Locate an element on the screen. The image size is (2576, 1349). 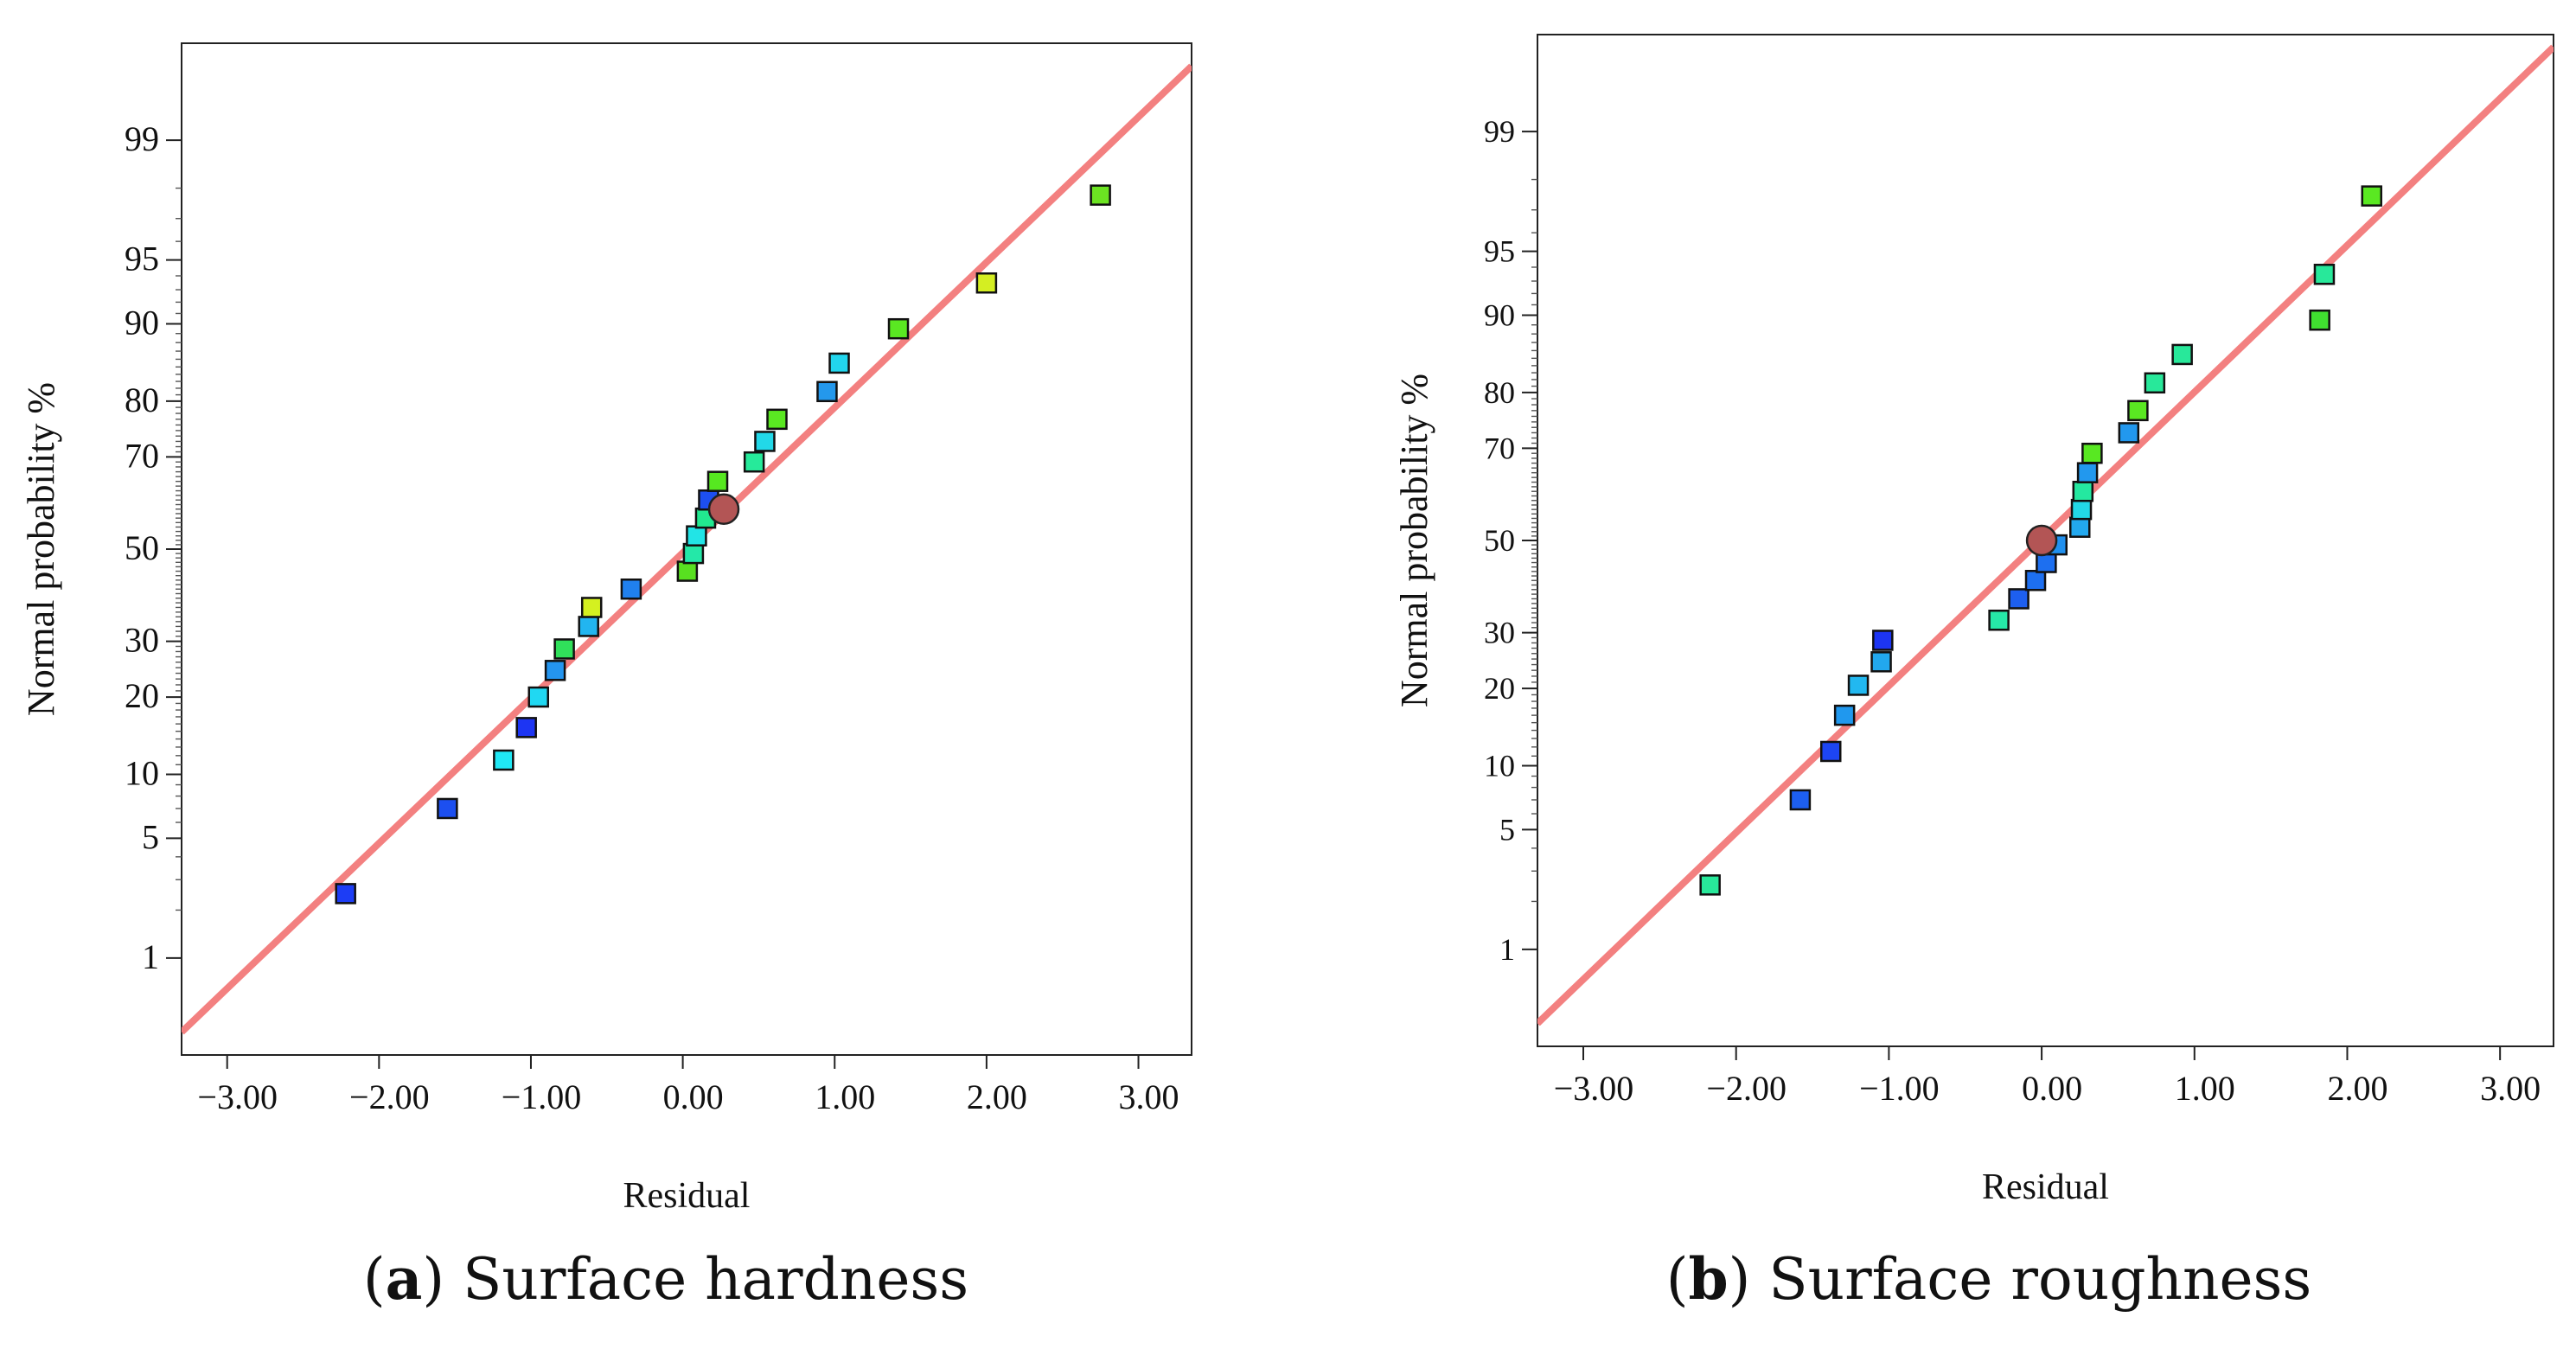
caption-text-a: Surface hardness is located at coordinates (716, 1279).